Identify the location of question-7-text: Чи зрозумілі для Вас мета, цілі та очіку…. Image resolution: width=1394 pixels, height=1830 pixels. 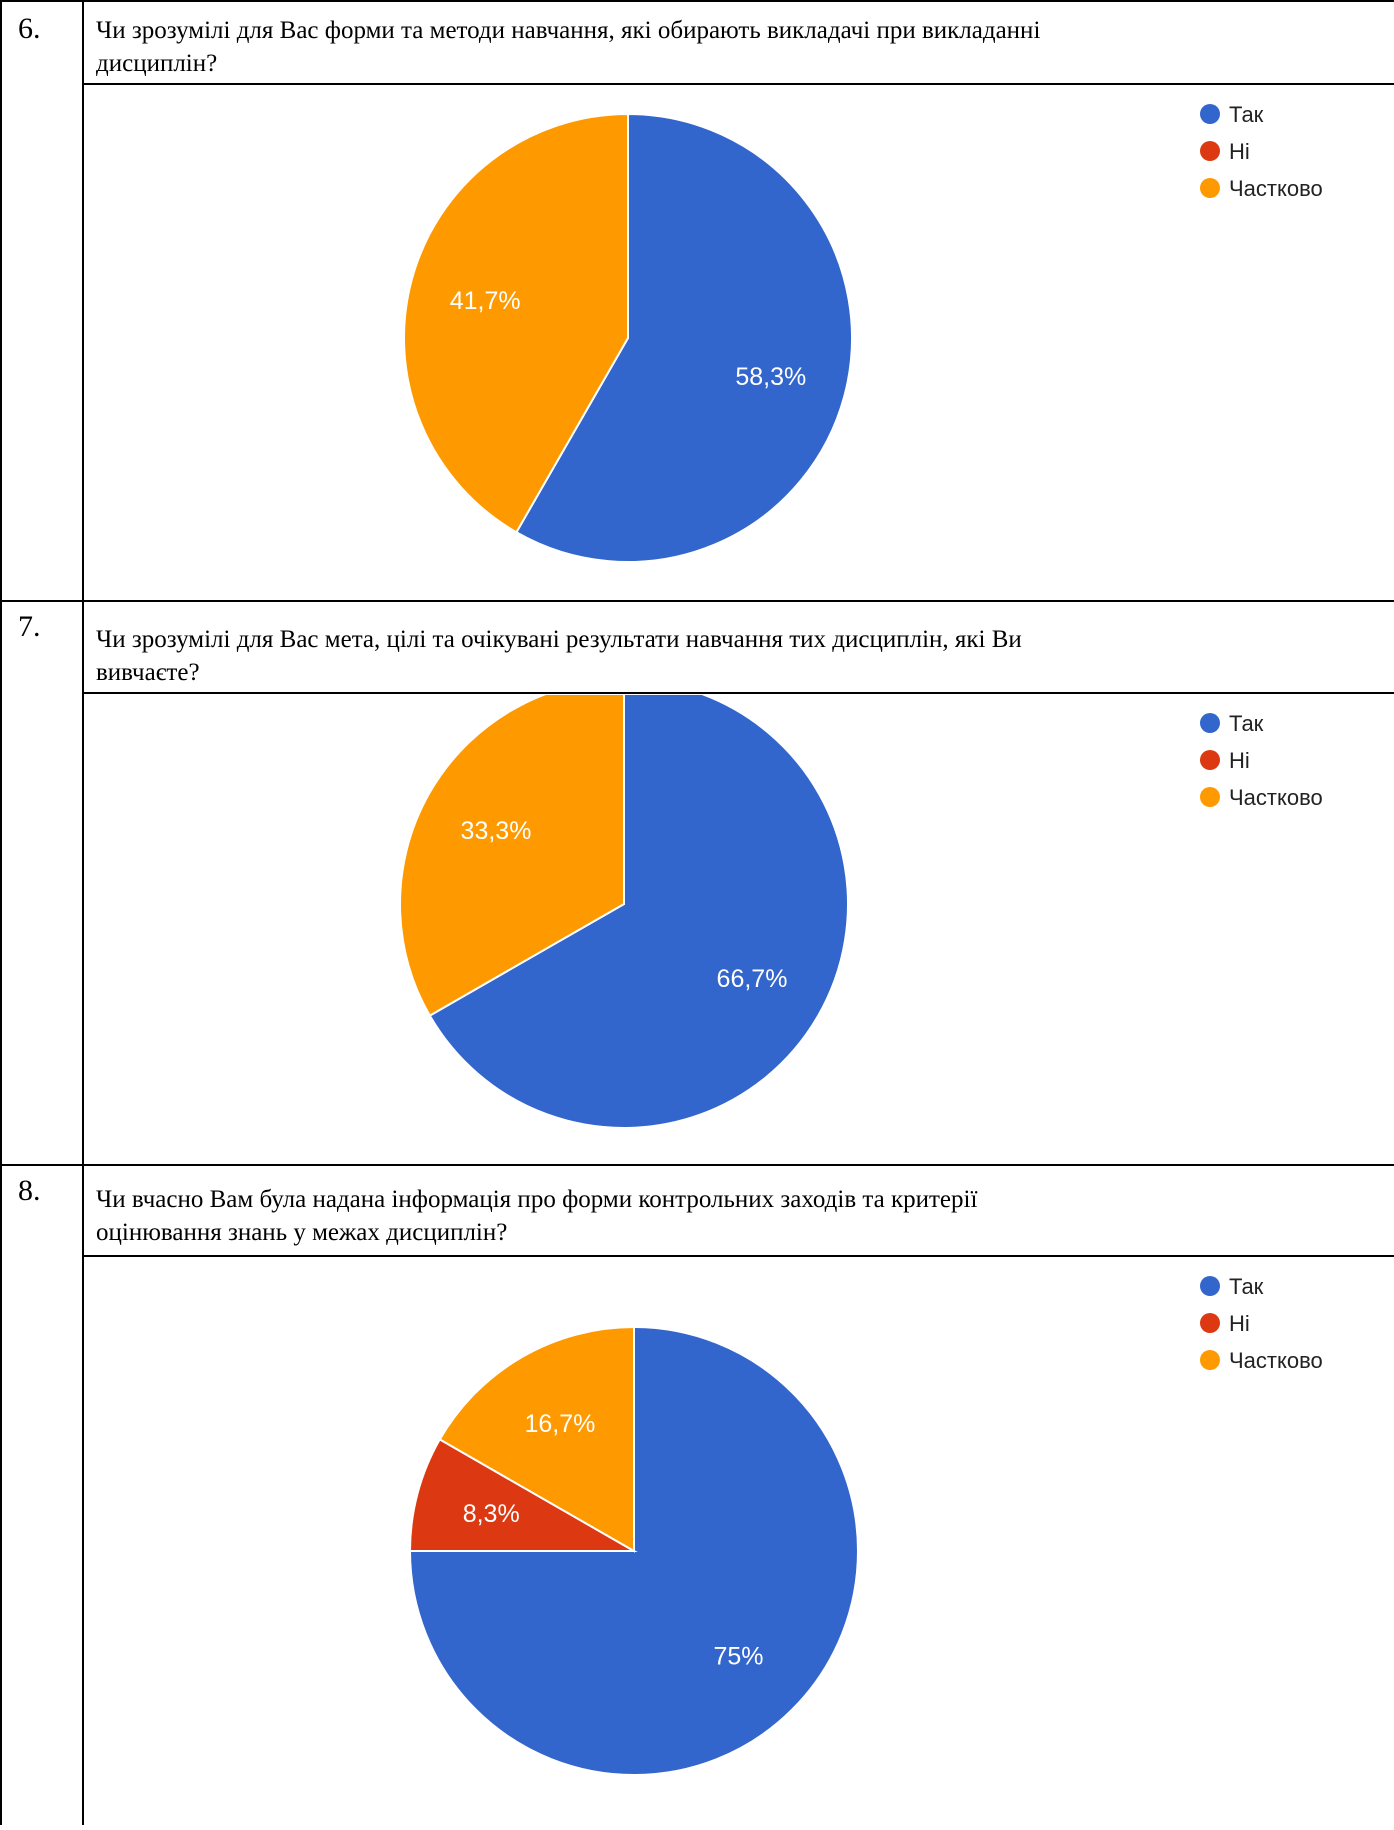
(741, 656).